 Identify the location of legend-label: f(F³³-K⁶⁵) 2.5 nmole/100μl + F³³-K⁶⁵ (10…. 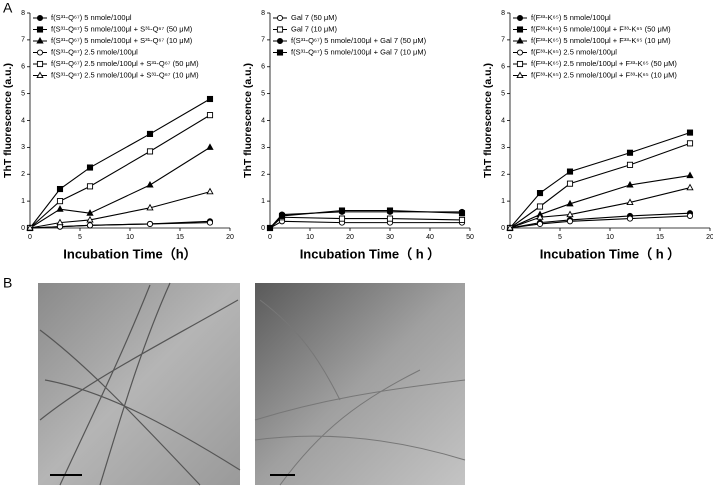
(604, 74).